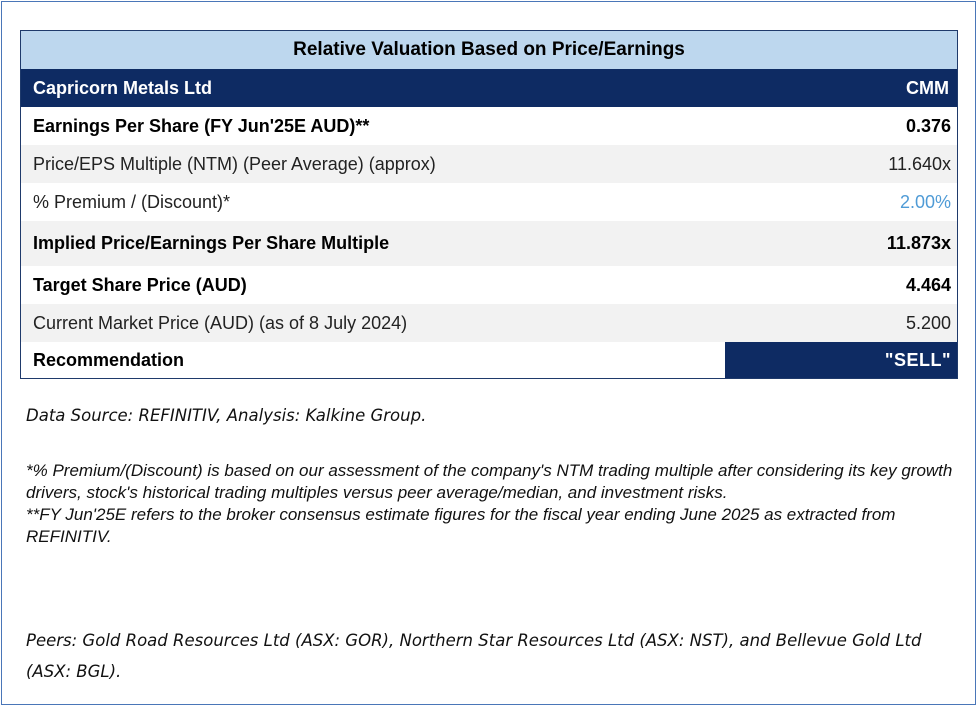  I want to click on row-value: 2.00%, so click(925, 201).